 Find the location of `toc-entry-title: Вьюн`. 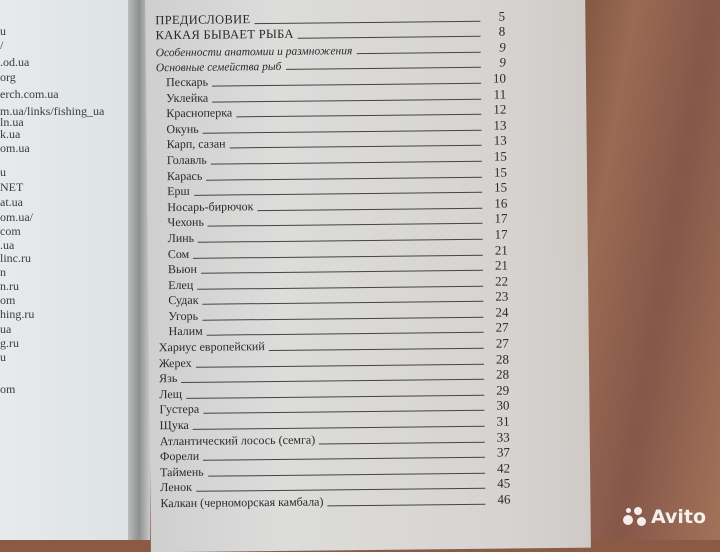

toc-entry-title: Вьюн is located at coordinates (182, 269).